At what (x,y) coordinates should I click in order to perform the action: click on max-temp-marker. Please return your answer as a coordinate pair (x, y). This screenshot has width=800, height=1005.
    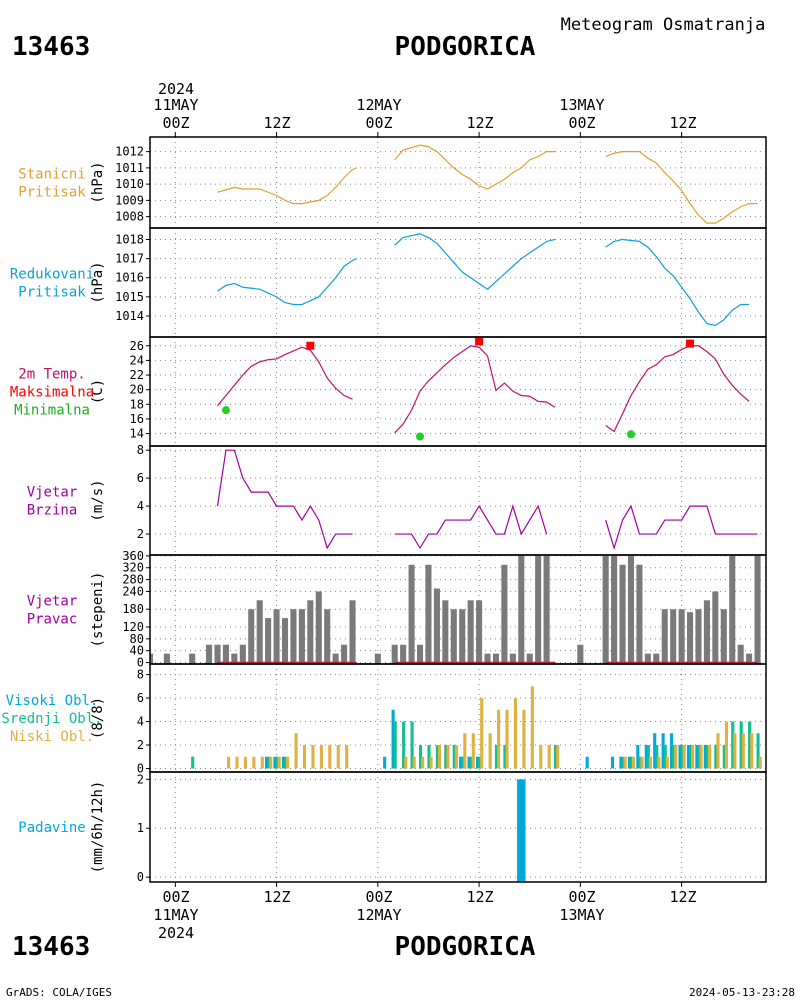
    Looking at the image, I should click on (479, 341).